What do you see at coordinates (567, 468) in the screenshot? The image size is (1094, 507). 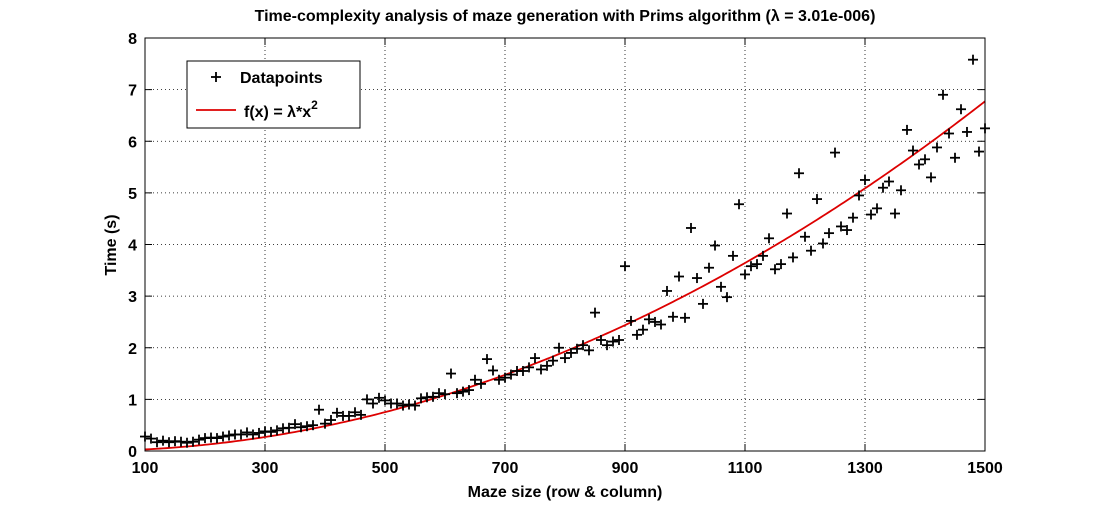 I see `x-tick-labels: 100 300 500 700 900 1100 1300 1500` at bounding box center [567, 468].